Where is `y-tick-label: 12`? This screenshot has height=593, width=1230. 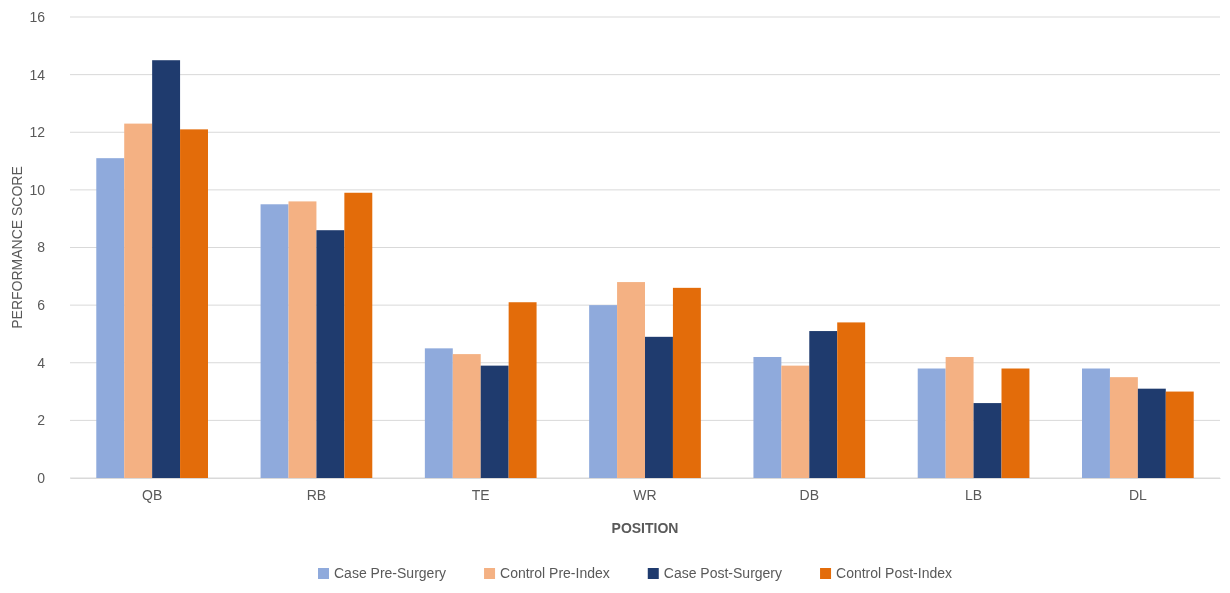 y-tick-label: 12 is located at coordinates (37, 132).